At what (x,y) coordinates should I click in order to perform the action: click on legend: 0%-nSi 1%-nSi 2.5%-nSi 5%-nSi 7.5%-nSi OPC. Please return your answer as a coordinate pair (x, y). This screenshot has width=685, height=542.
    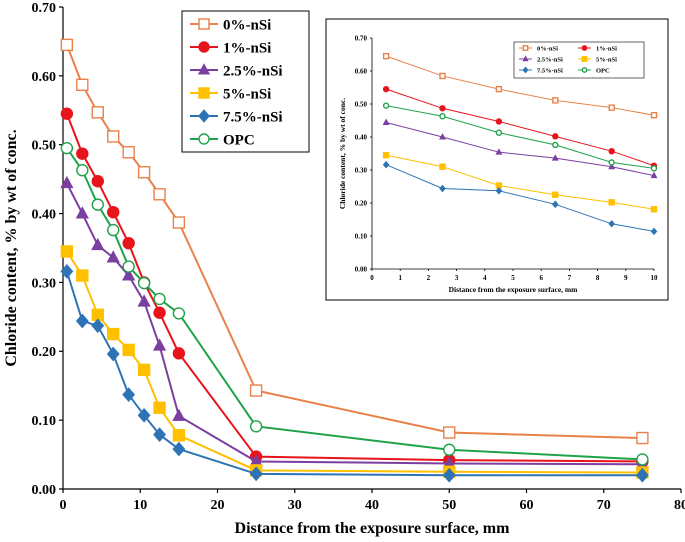
    Looking at the image, I should click on (579, 60).